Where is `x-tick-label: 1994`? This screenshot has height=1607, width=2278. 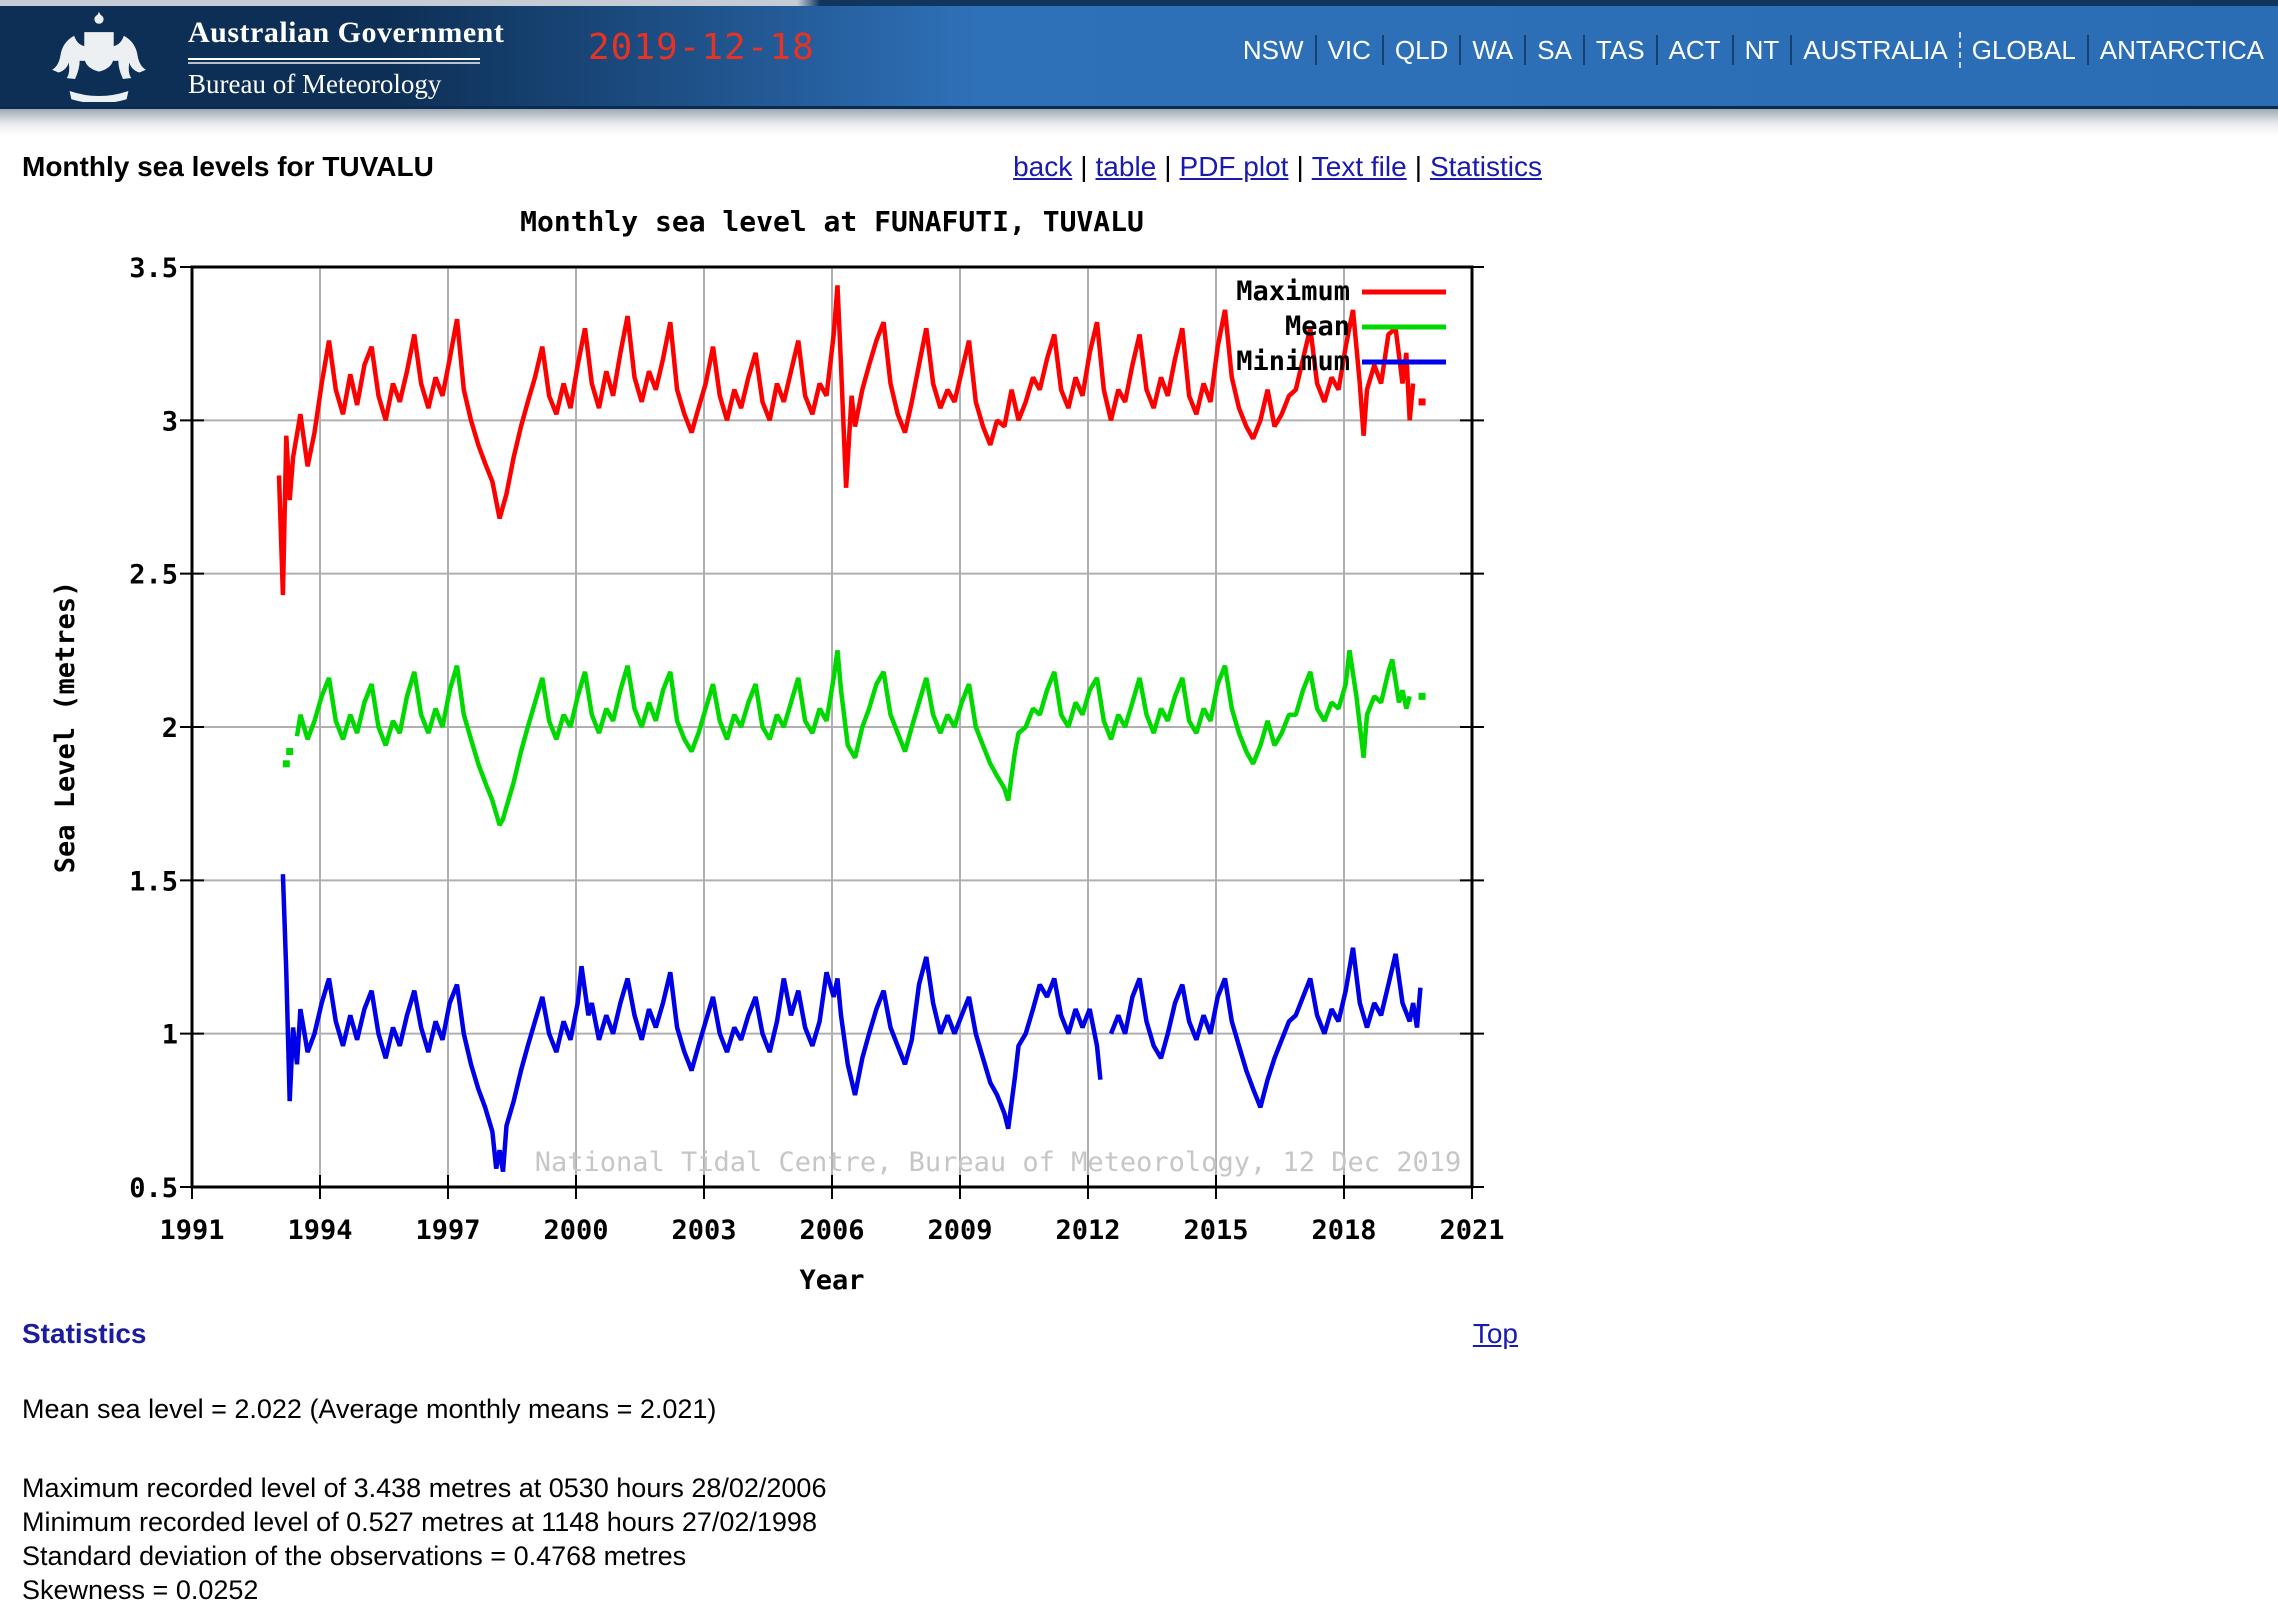 x-tick-label: 1994 is located at coordinates (319, 1230).